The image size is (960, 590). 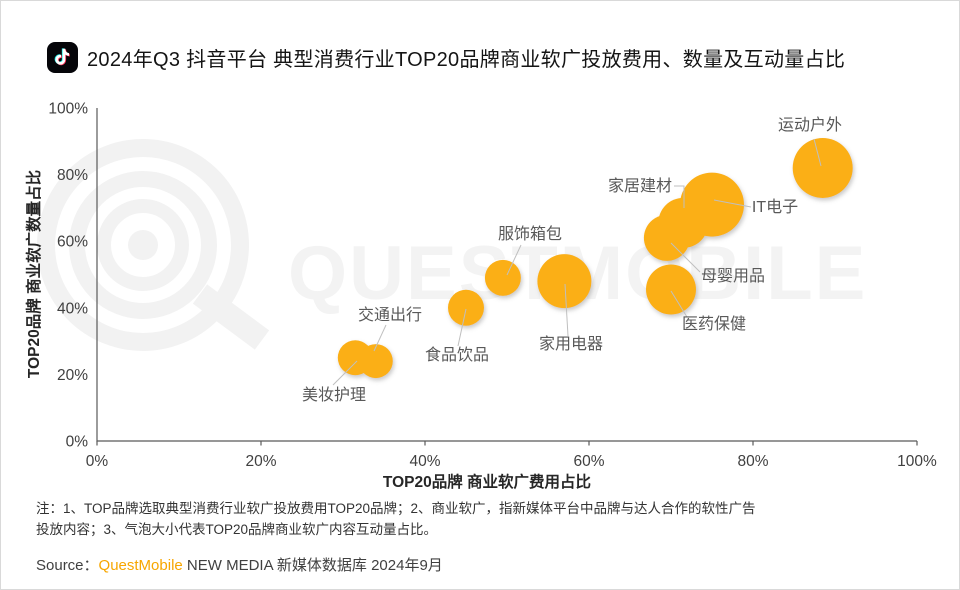 I want to click on bubble-label-交通出行: 交通出行, so click(x=390, y=315).